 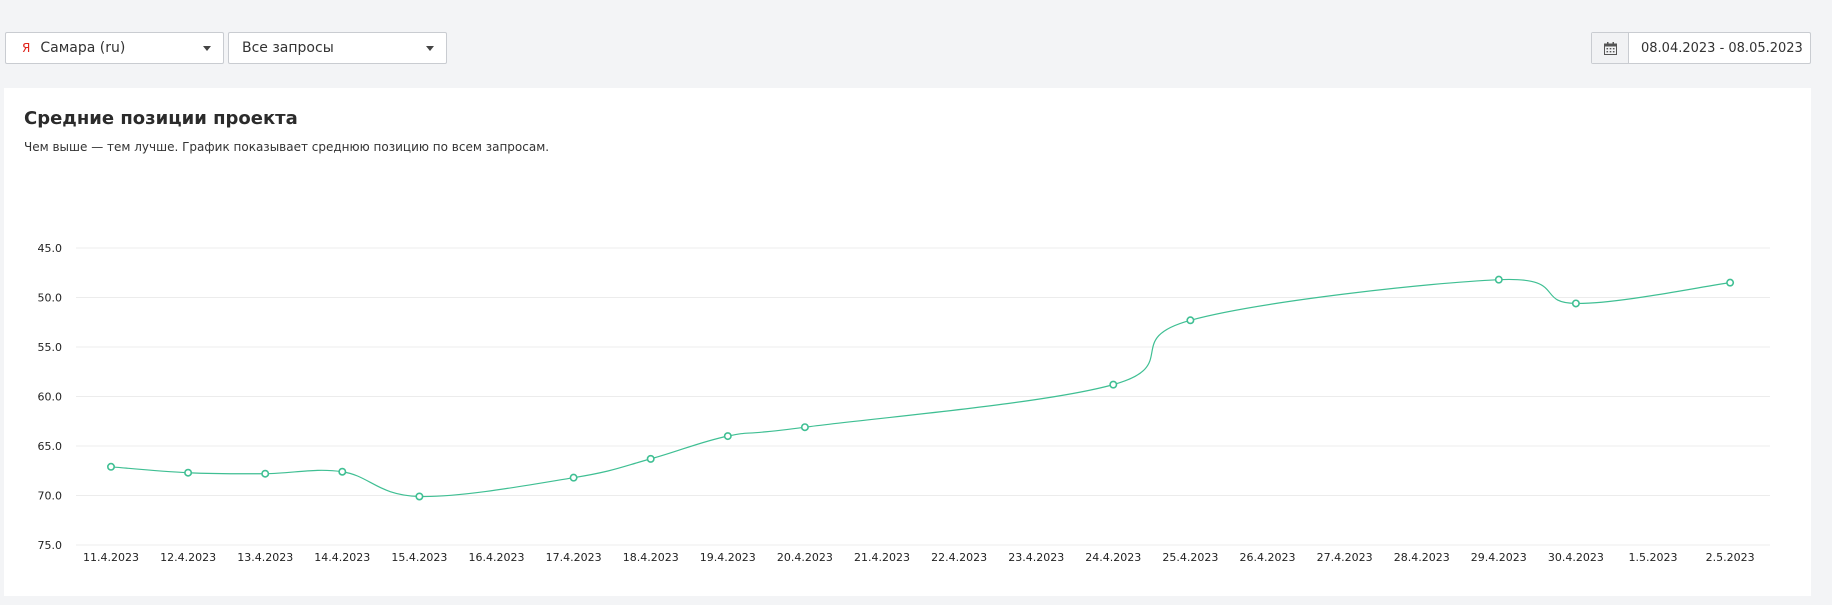 What do you see at coordinates (1576, 557) in the screenshot?
I see `x-tick-label: 30.4.2023` at bounding box center [1576, 557].